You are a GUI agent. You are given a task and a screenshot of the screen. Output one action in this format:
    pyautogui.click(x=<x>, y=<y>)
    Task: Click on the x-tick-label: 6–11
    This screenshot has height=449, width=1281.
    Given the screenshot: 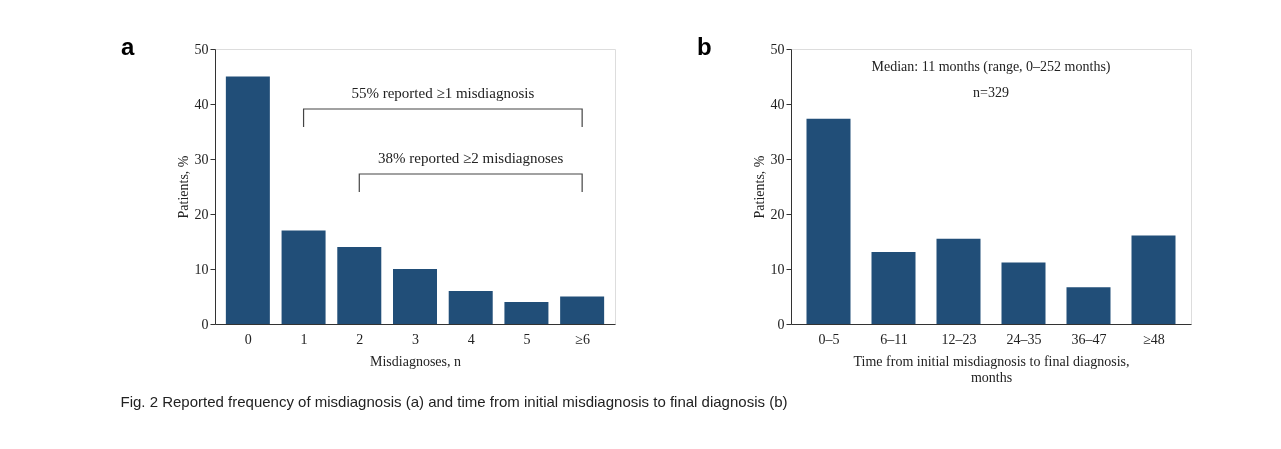 What is the action you would take?
    pyautogui.click(x=894, y=339)
    